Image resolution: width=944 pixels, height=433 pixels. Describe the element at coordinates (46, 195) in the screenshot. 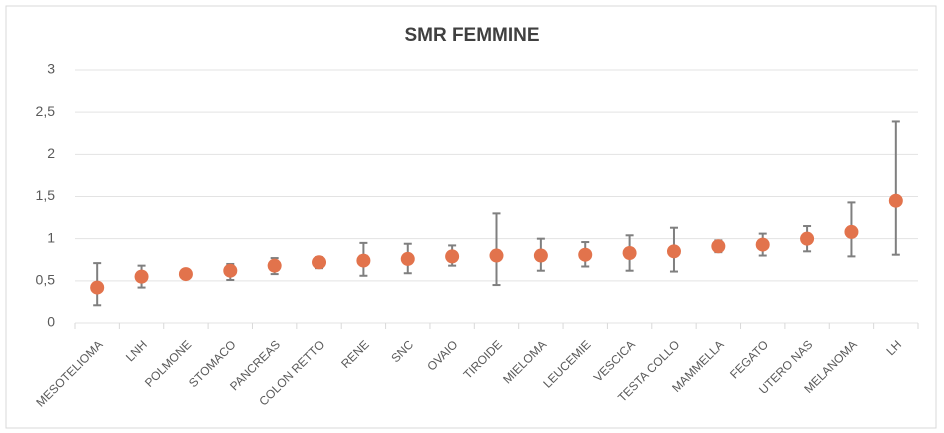

I see `y-tick-label: 1,5` at that location.